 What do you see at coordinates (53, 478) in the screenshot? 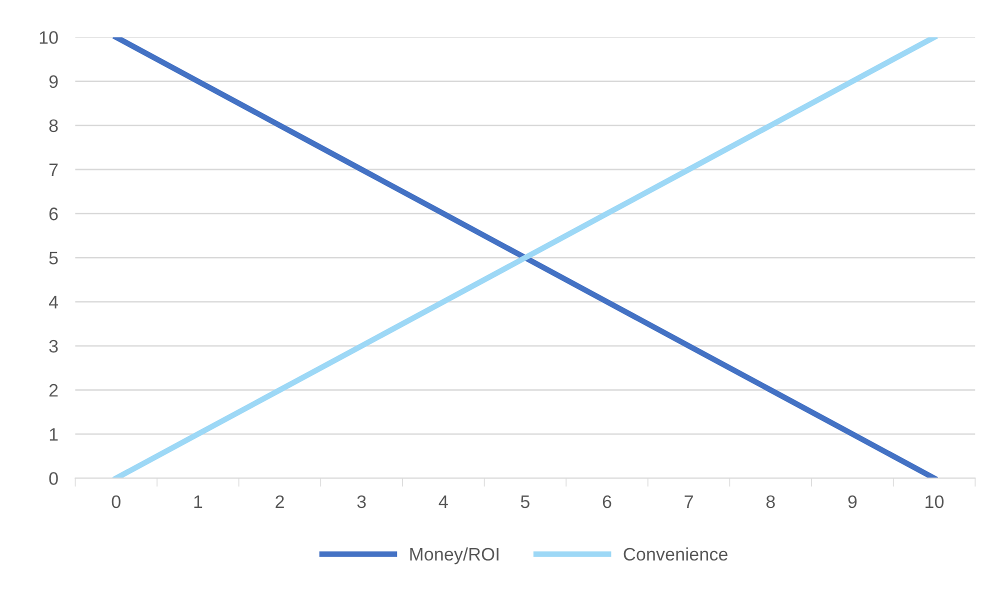
I see `y-tick-label: 0` at bounding box center [53, 478].